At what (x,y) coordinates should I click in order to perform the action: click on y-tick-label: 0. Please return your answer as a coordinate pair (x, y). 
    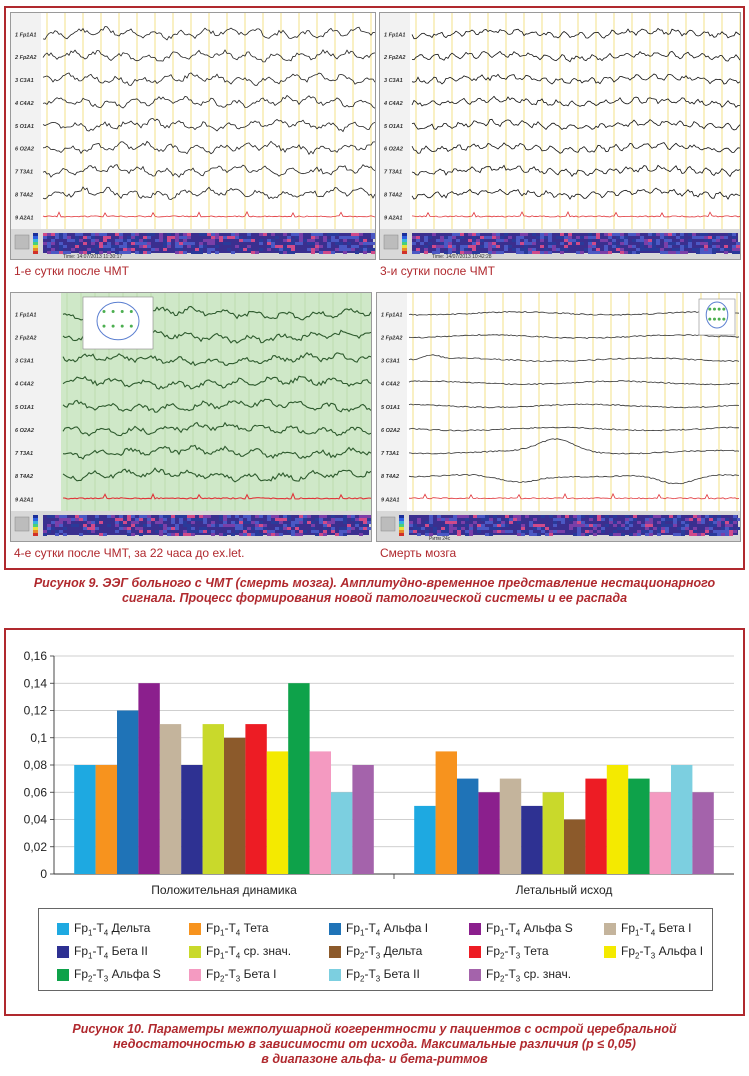
    Looking at the image, I should click on (43, 874).